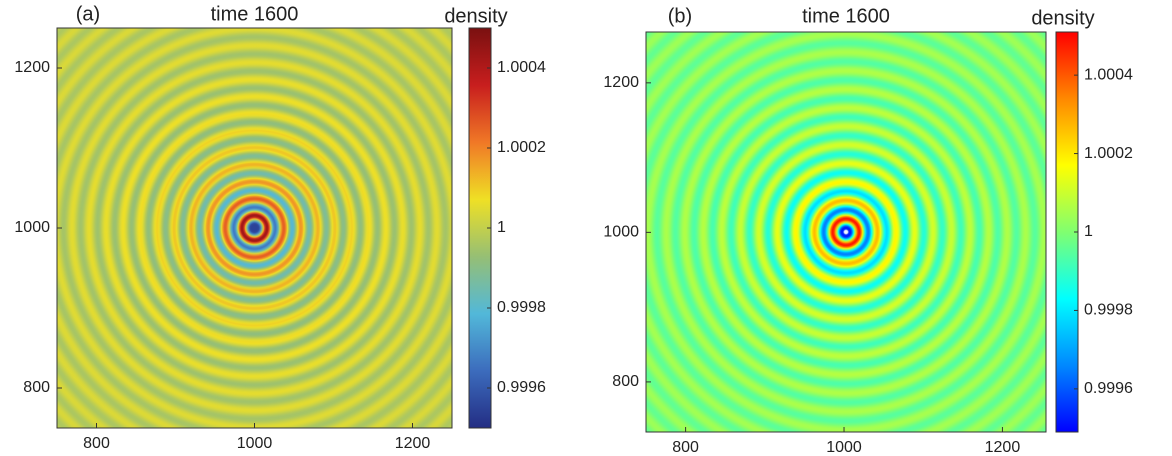  Describe the element at coordinates (88, 14) in the screenshot. I see `panel-label: (a)` at that location.